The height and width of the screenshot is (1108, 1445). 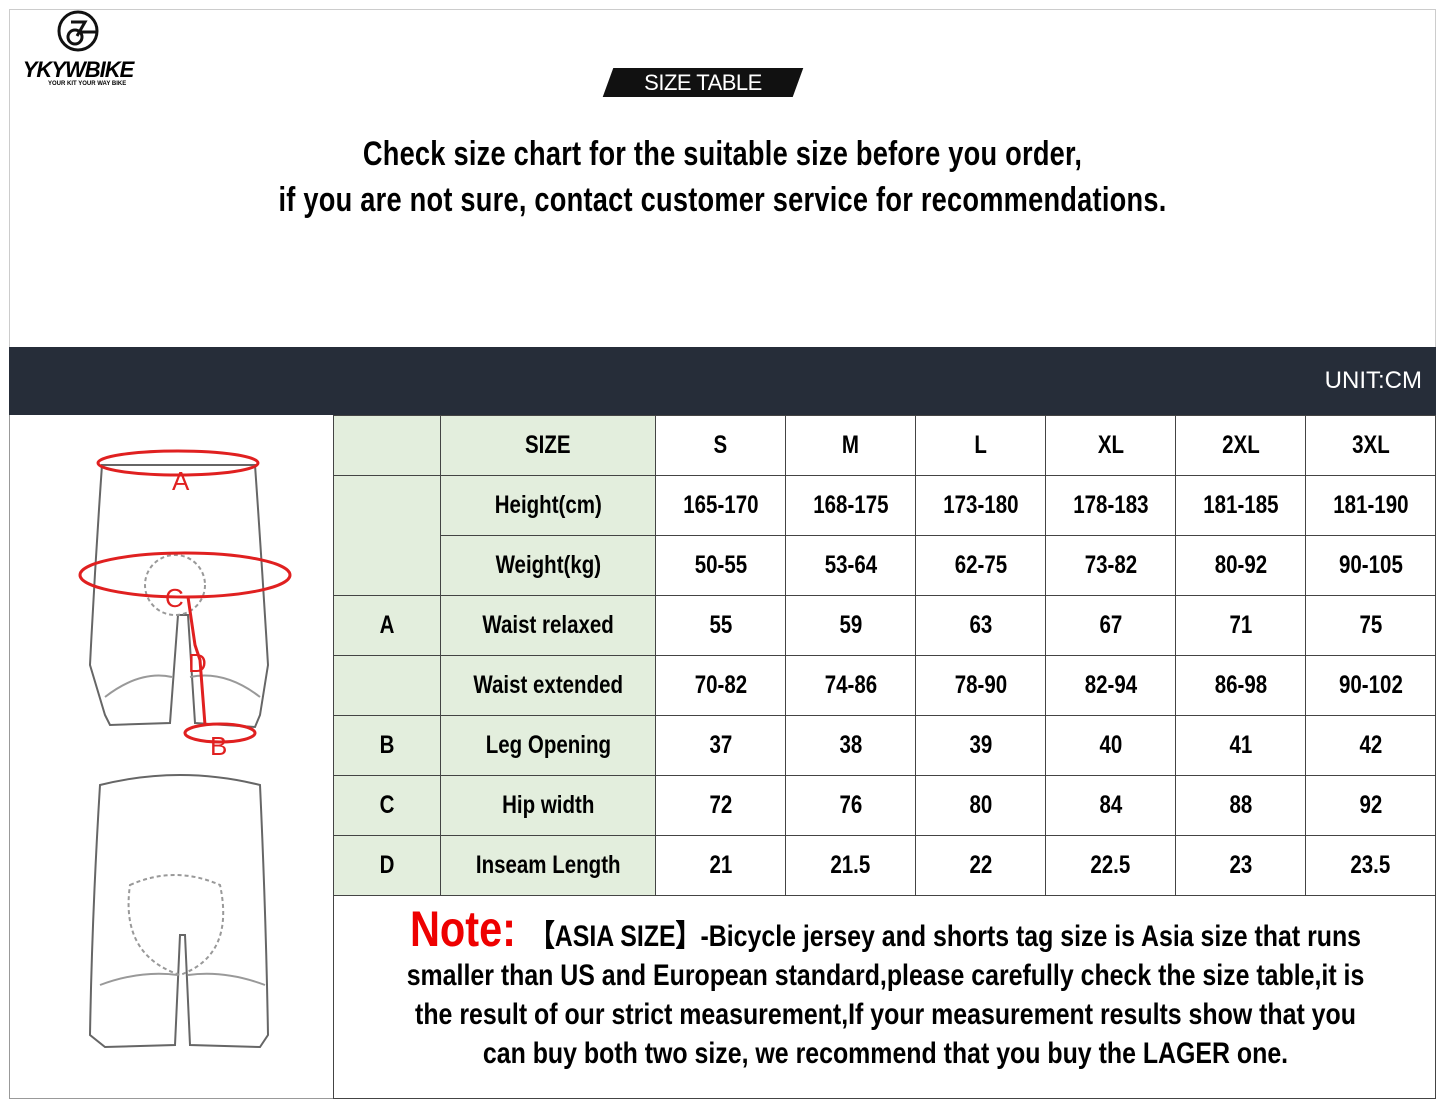 I want to click on row-label: Waist extended, so click(x=548, y=685).